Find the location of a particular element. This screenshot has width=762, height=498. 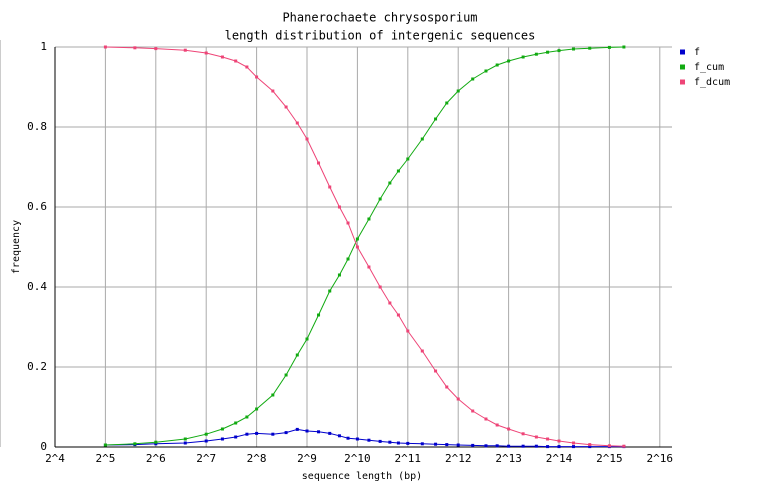

y-tick-label: 0.2 is located at coordinates (37, 366).